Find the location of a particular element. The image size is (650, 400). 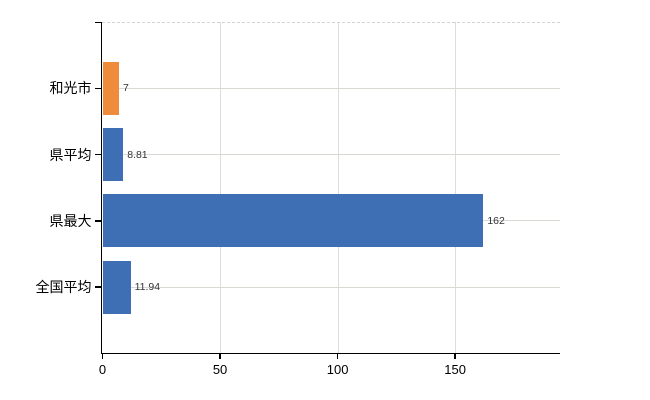

category-label-全国平均: 全国平均 is located at coordinates (63, 287).